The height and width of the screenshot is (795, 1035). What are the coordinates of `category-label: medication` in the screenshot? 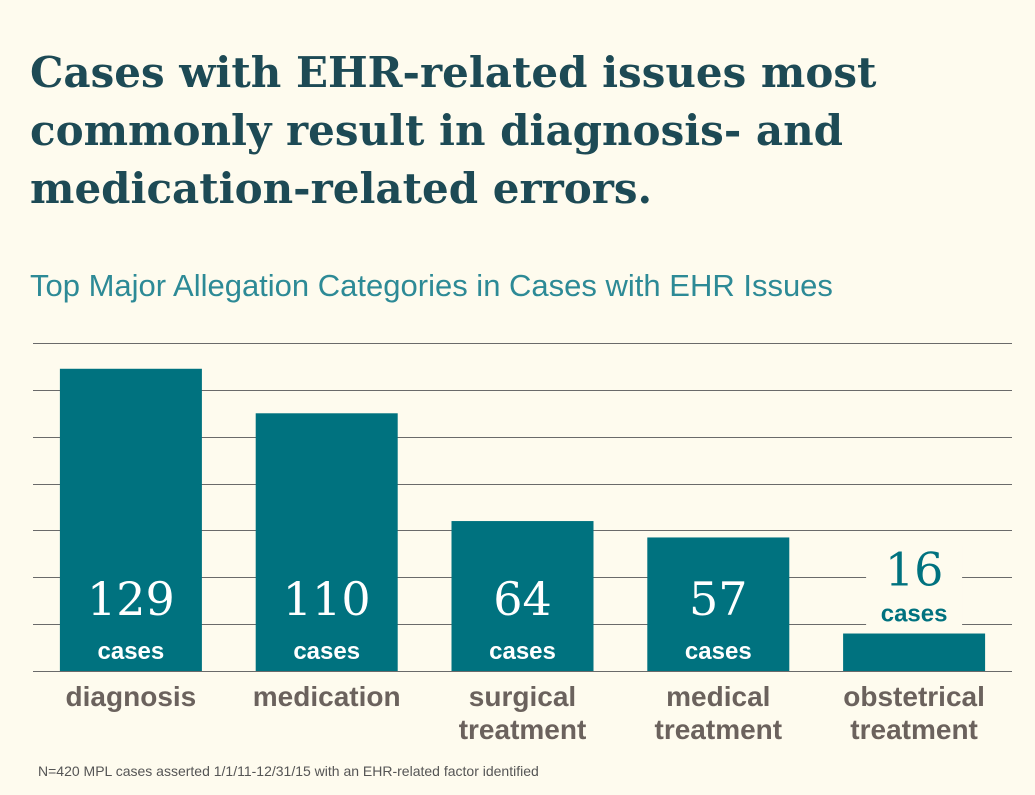 It's located at (327, 696).